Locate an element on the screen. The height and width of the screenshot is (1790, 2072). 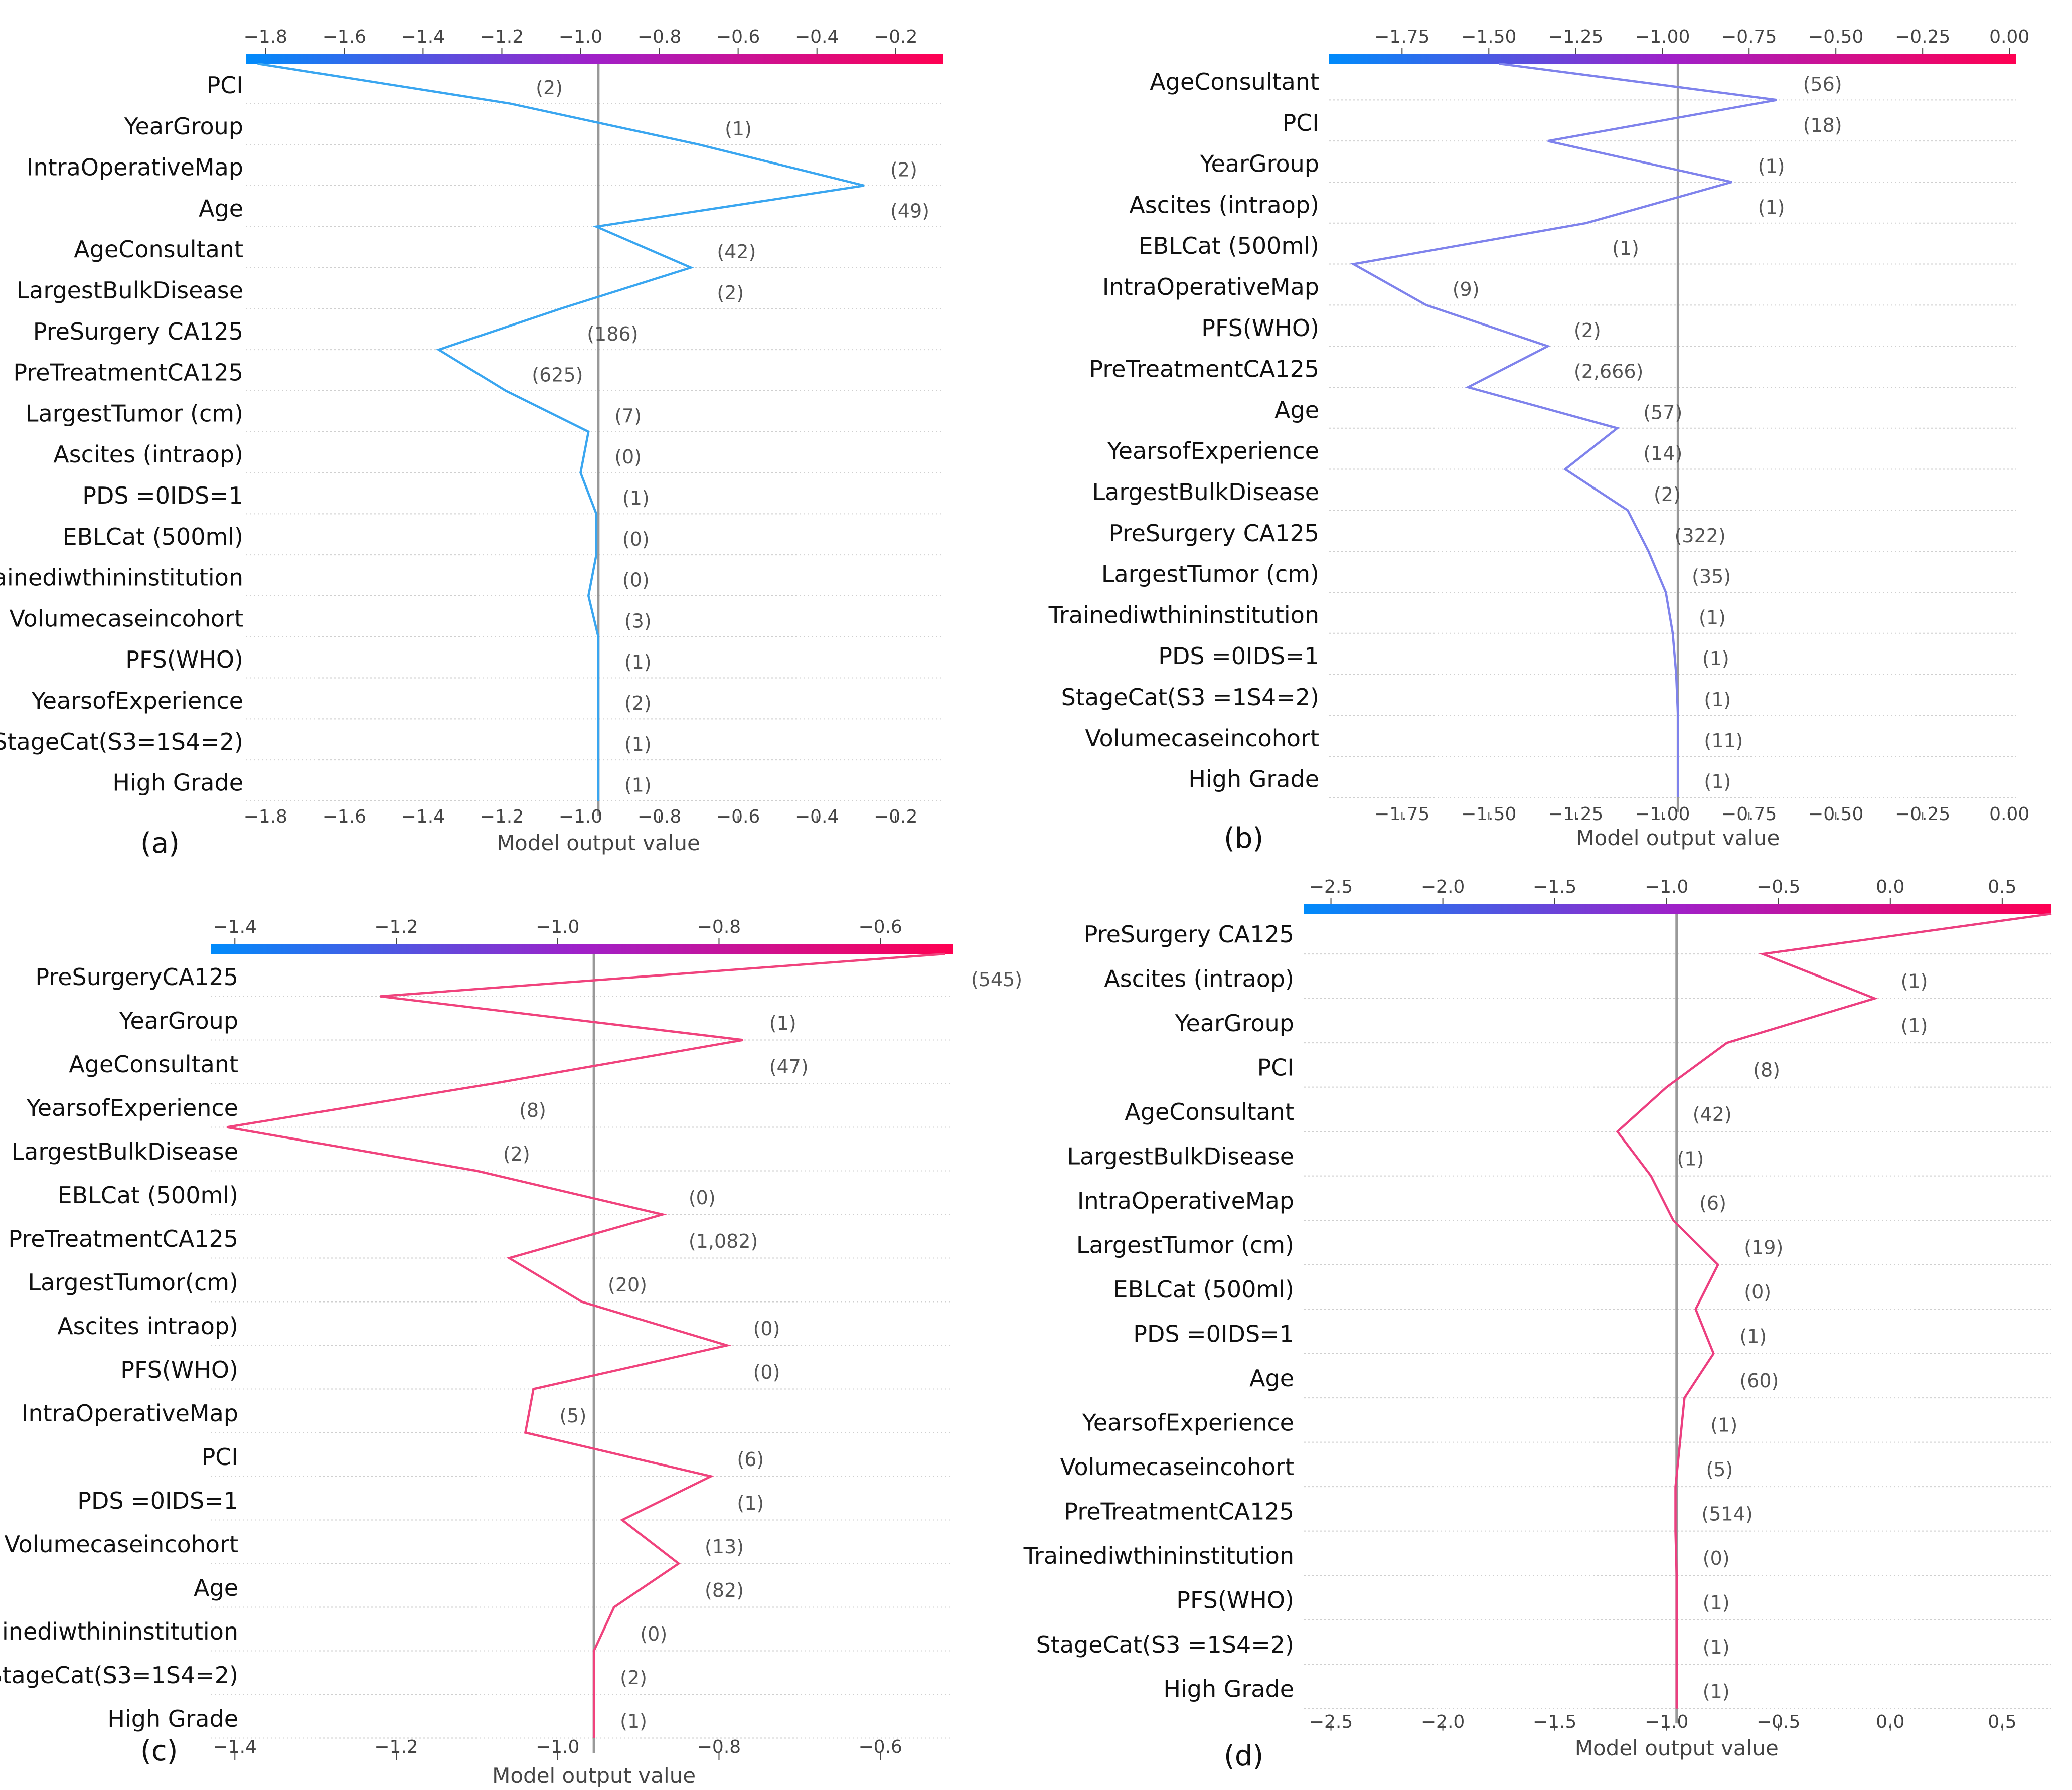
feature-value-label: (7) is located at coordinates (628, 416).